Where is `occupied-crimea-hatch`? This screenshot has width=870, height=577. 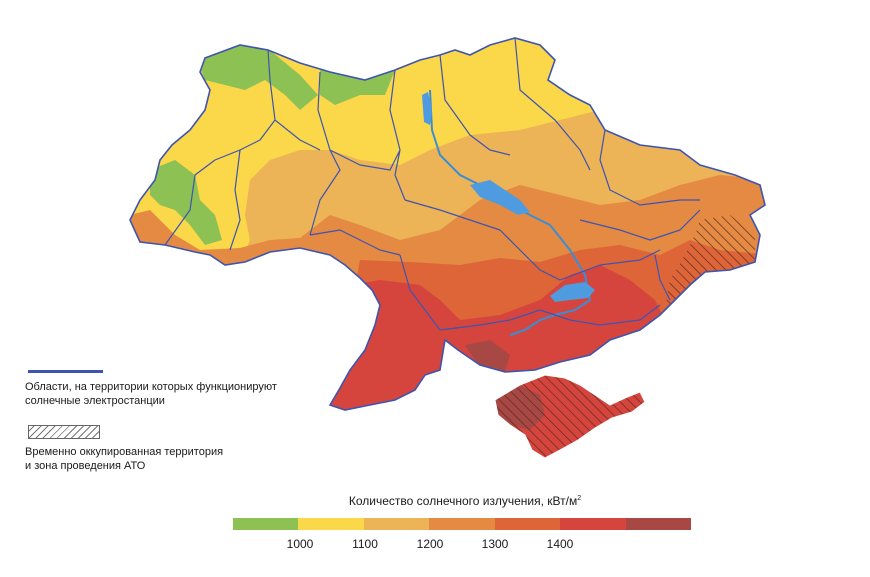
occupied-crimea-hatch is located at coordinates (570, 416).